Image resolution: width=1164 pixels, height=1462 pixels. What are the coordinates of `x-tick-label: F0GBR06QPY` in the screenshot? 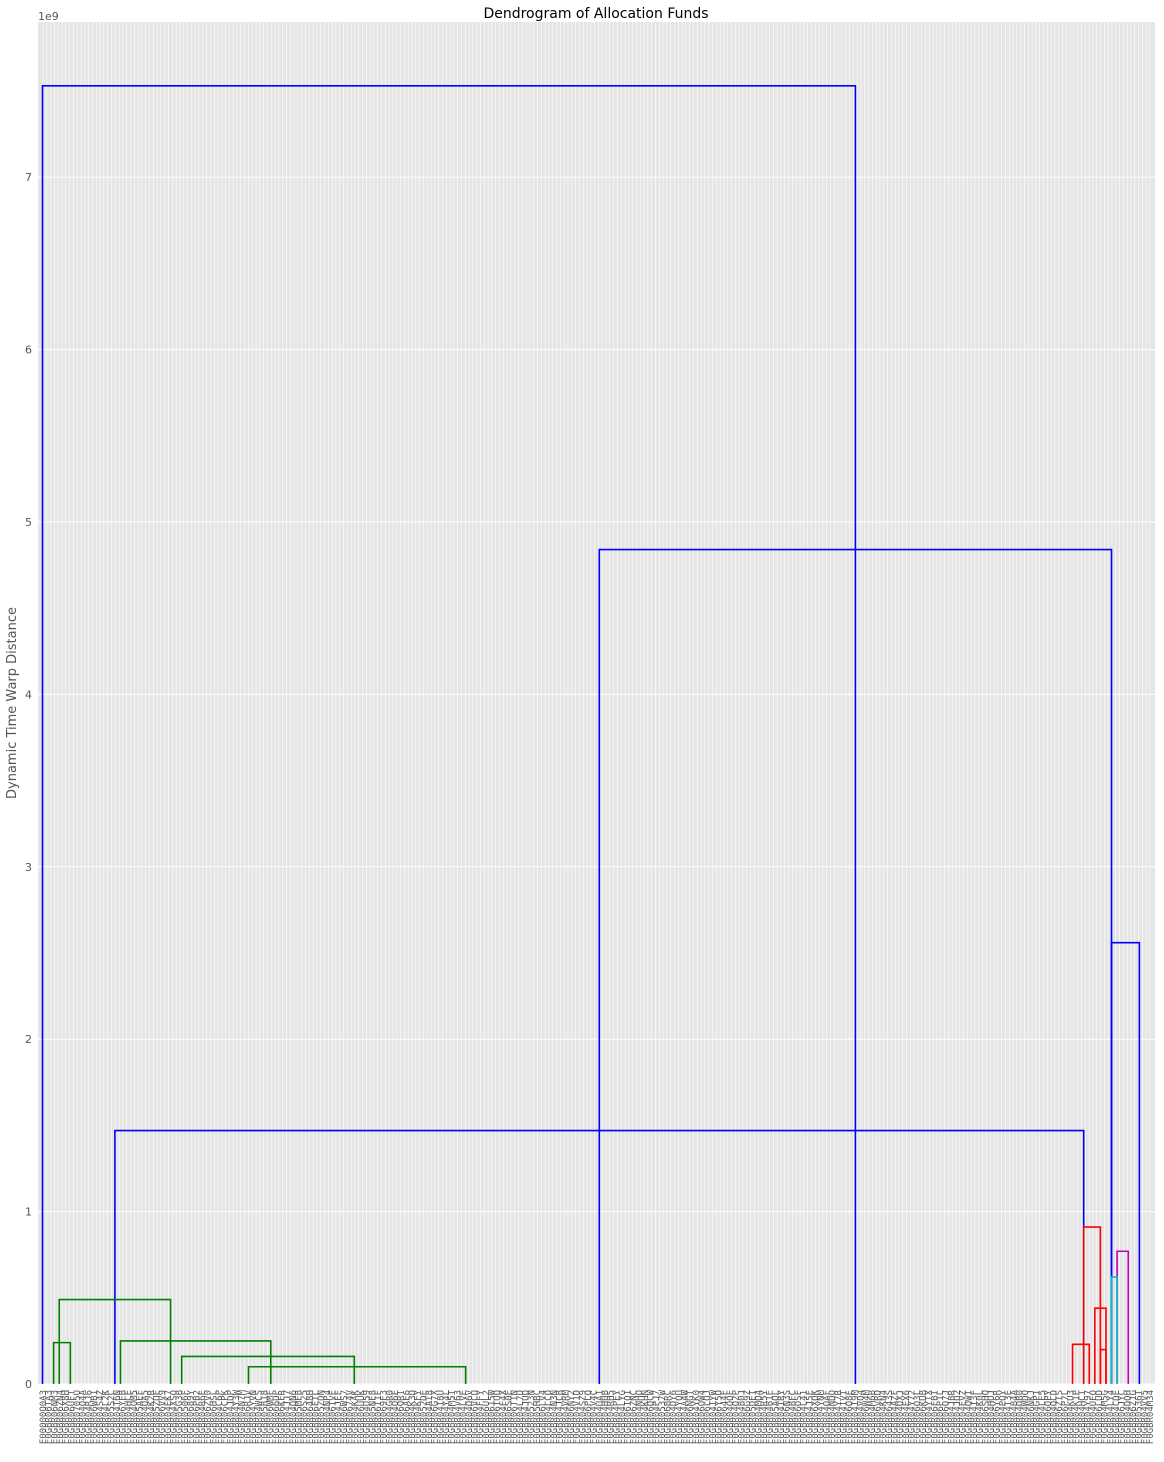 It's located at (1049, 1416).